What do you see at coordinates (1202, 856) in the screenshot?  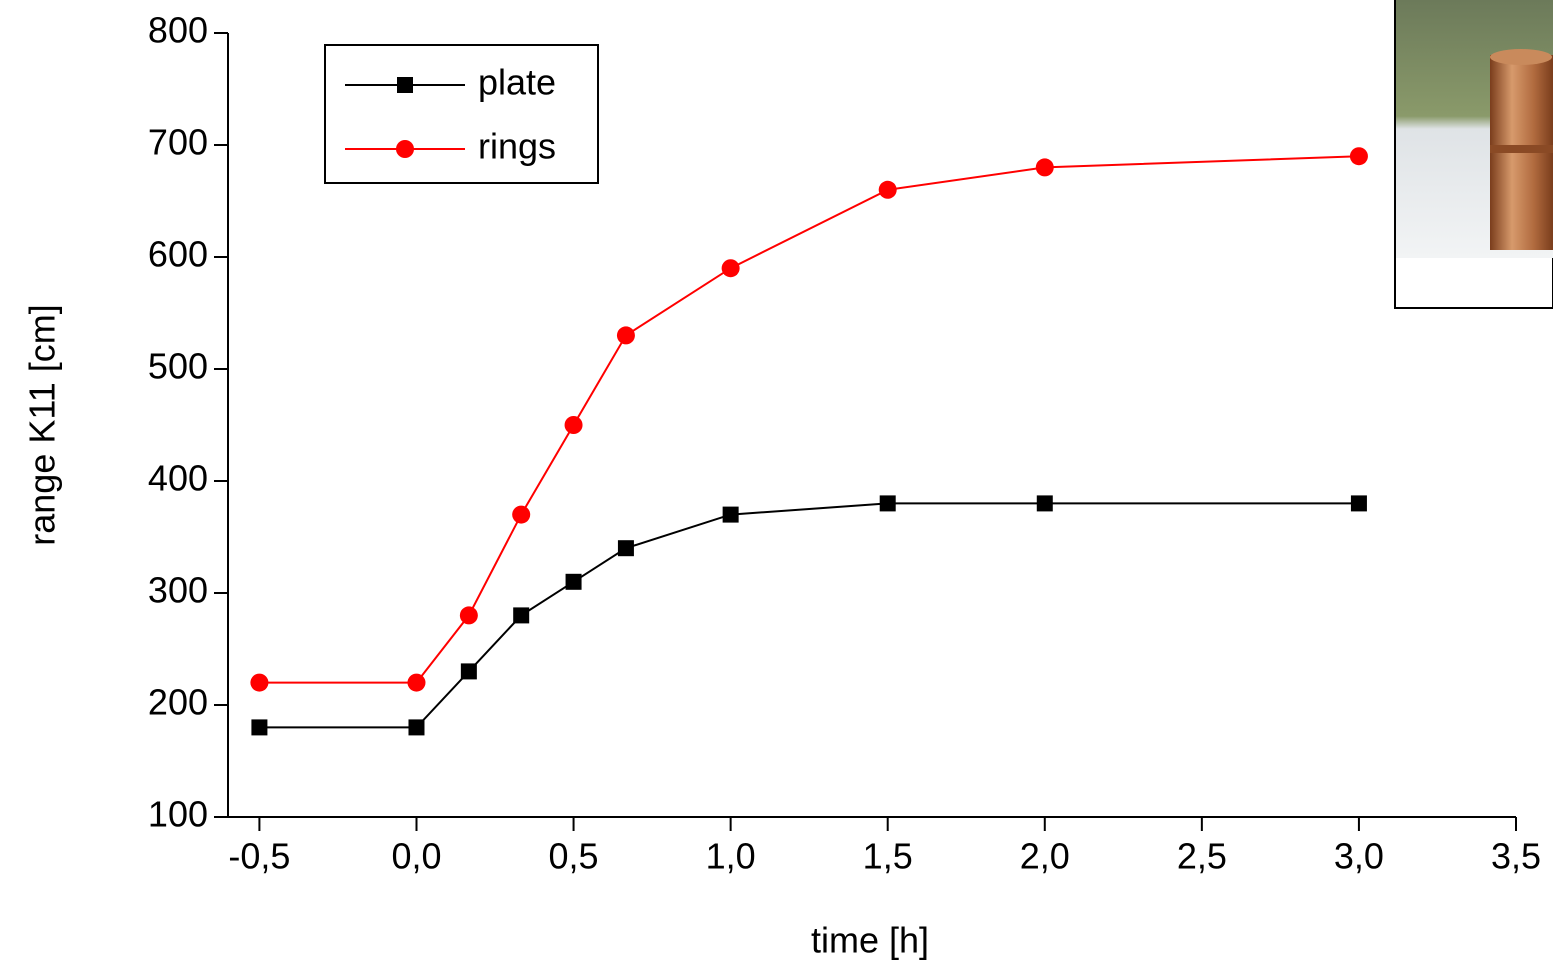 I see `x-tick-label: 2,5` at bounding box center [1202, 856].